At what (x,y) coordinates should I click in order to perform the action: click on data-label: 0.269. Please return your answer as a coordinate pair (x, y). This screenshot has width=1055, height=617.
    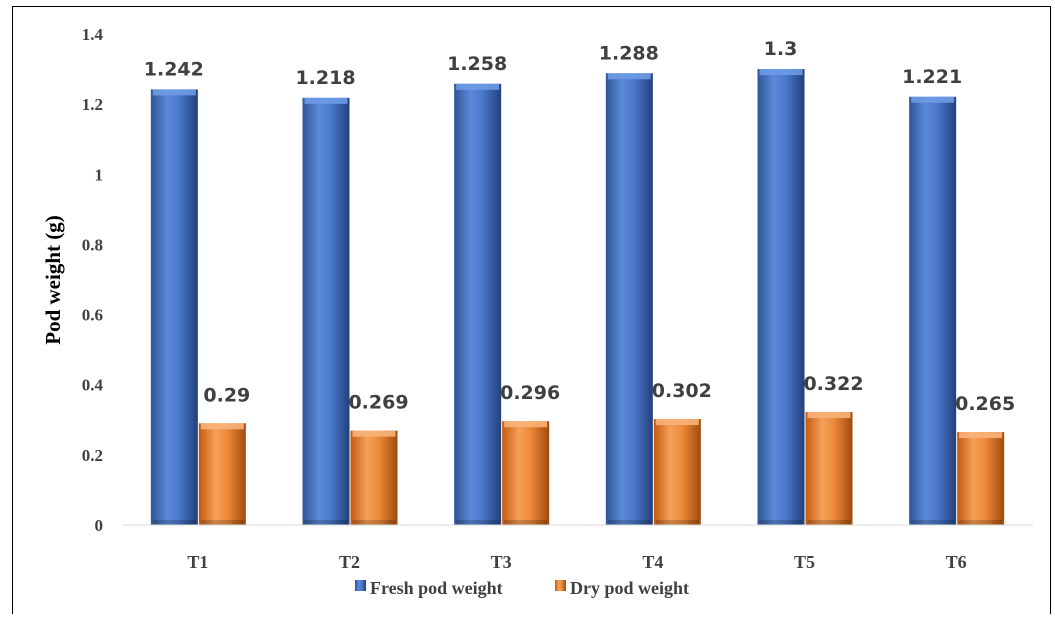
    Looking at the image, I should click on (378, 403).